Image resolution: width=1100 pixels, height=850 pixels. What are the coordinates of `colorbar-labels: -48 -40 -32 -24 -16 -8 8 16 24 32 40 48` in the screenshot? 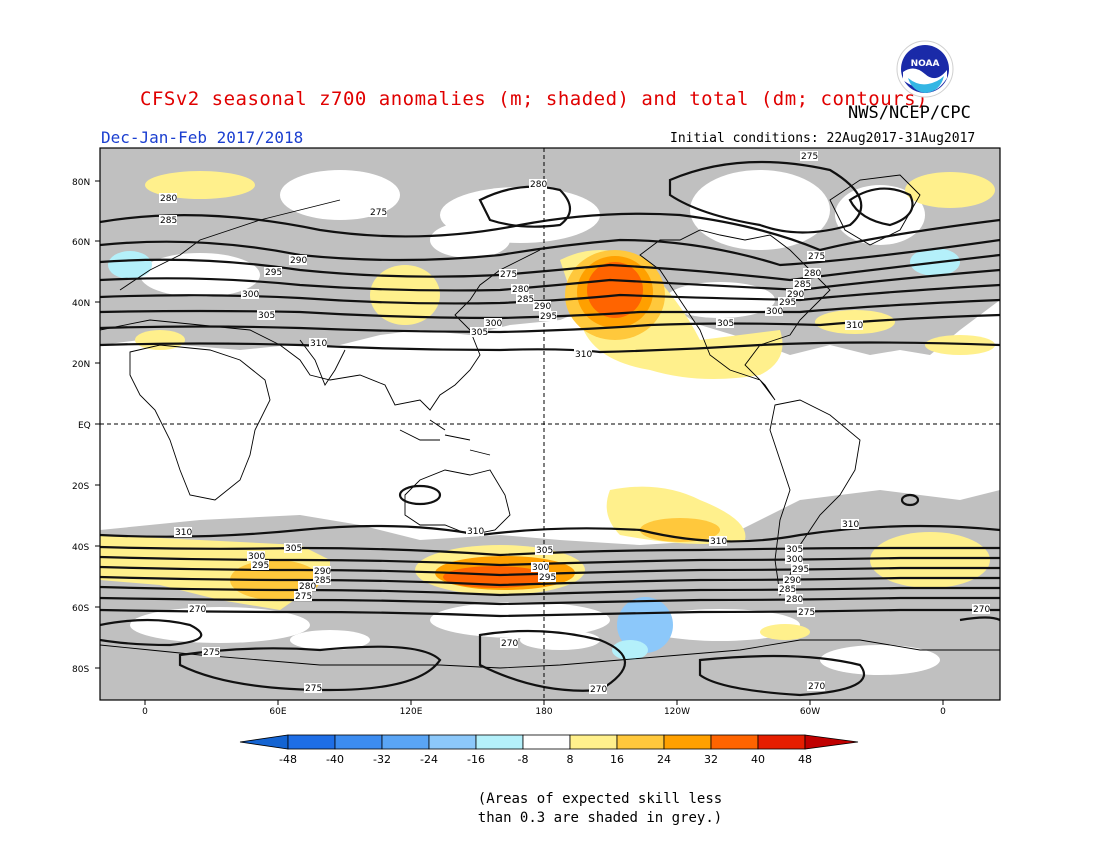 It's located at (545, 759).